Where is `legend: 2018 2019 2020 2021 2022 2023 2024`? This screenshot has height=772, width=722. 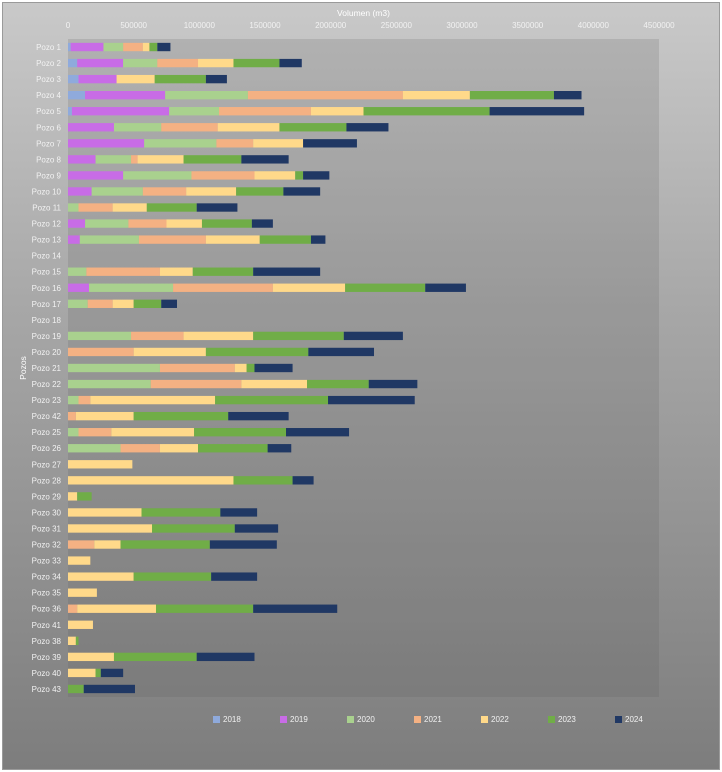
legend: 2018 2019 2020 2021 2022 2023 2024 is located at coordinates (428, 719).